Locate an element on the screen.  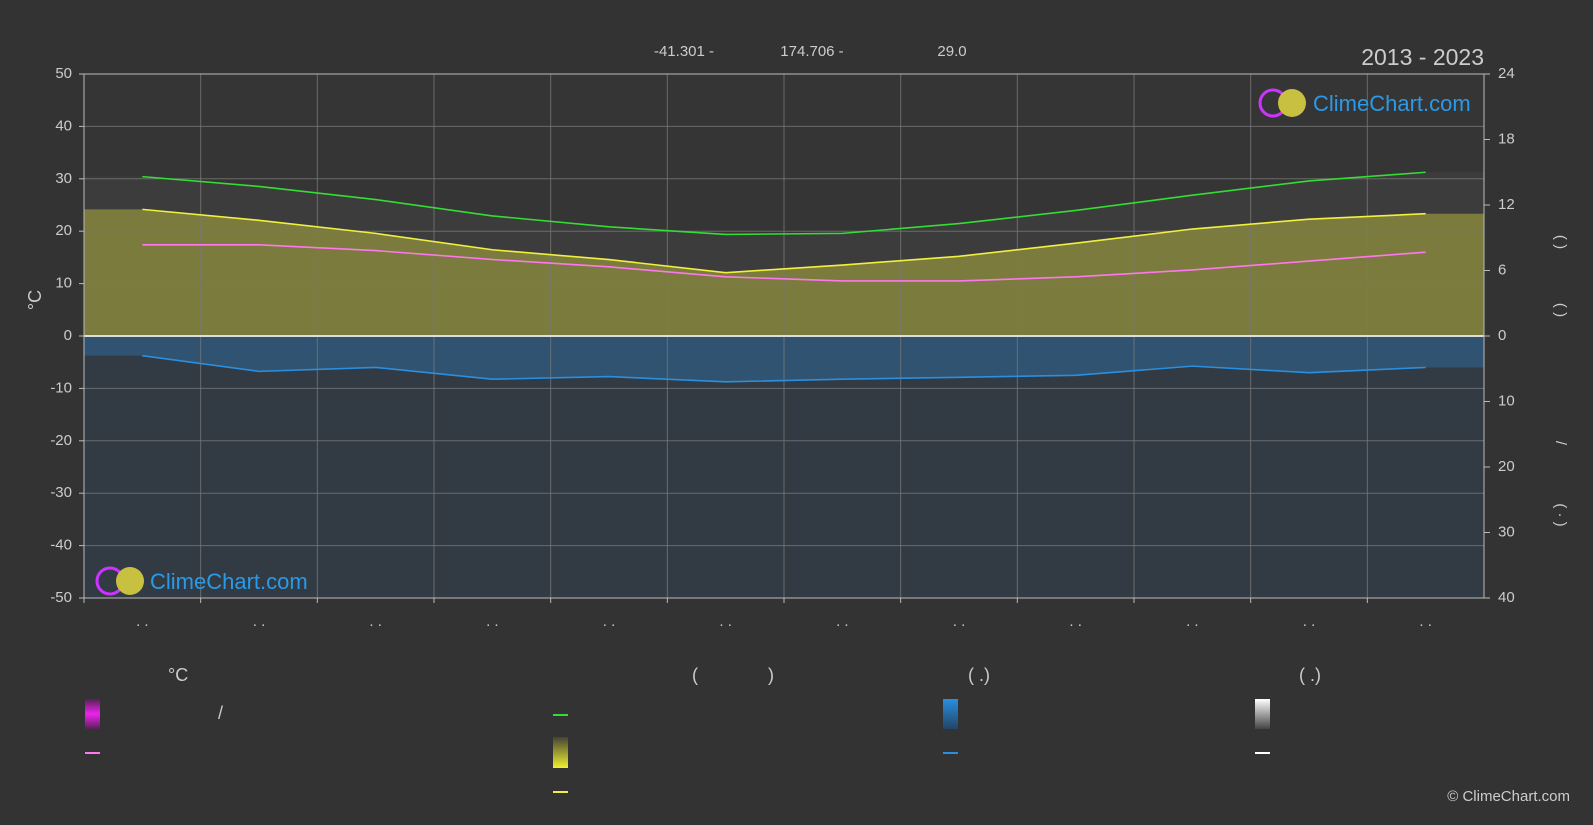
y3-axis-label: / is located at coordinates (1560, 443).